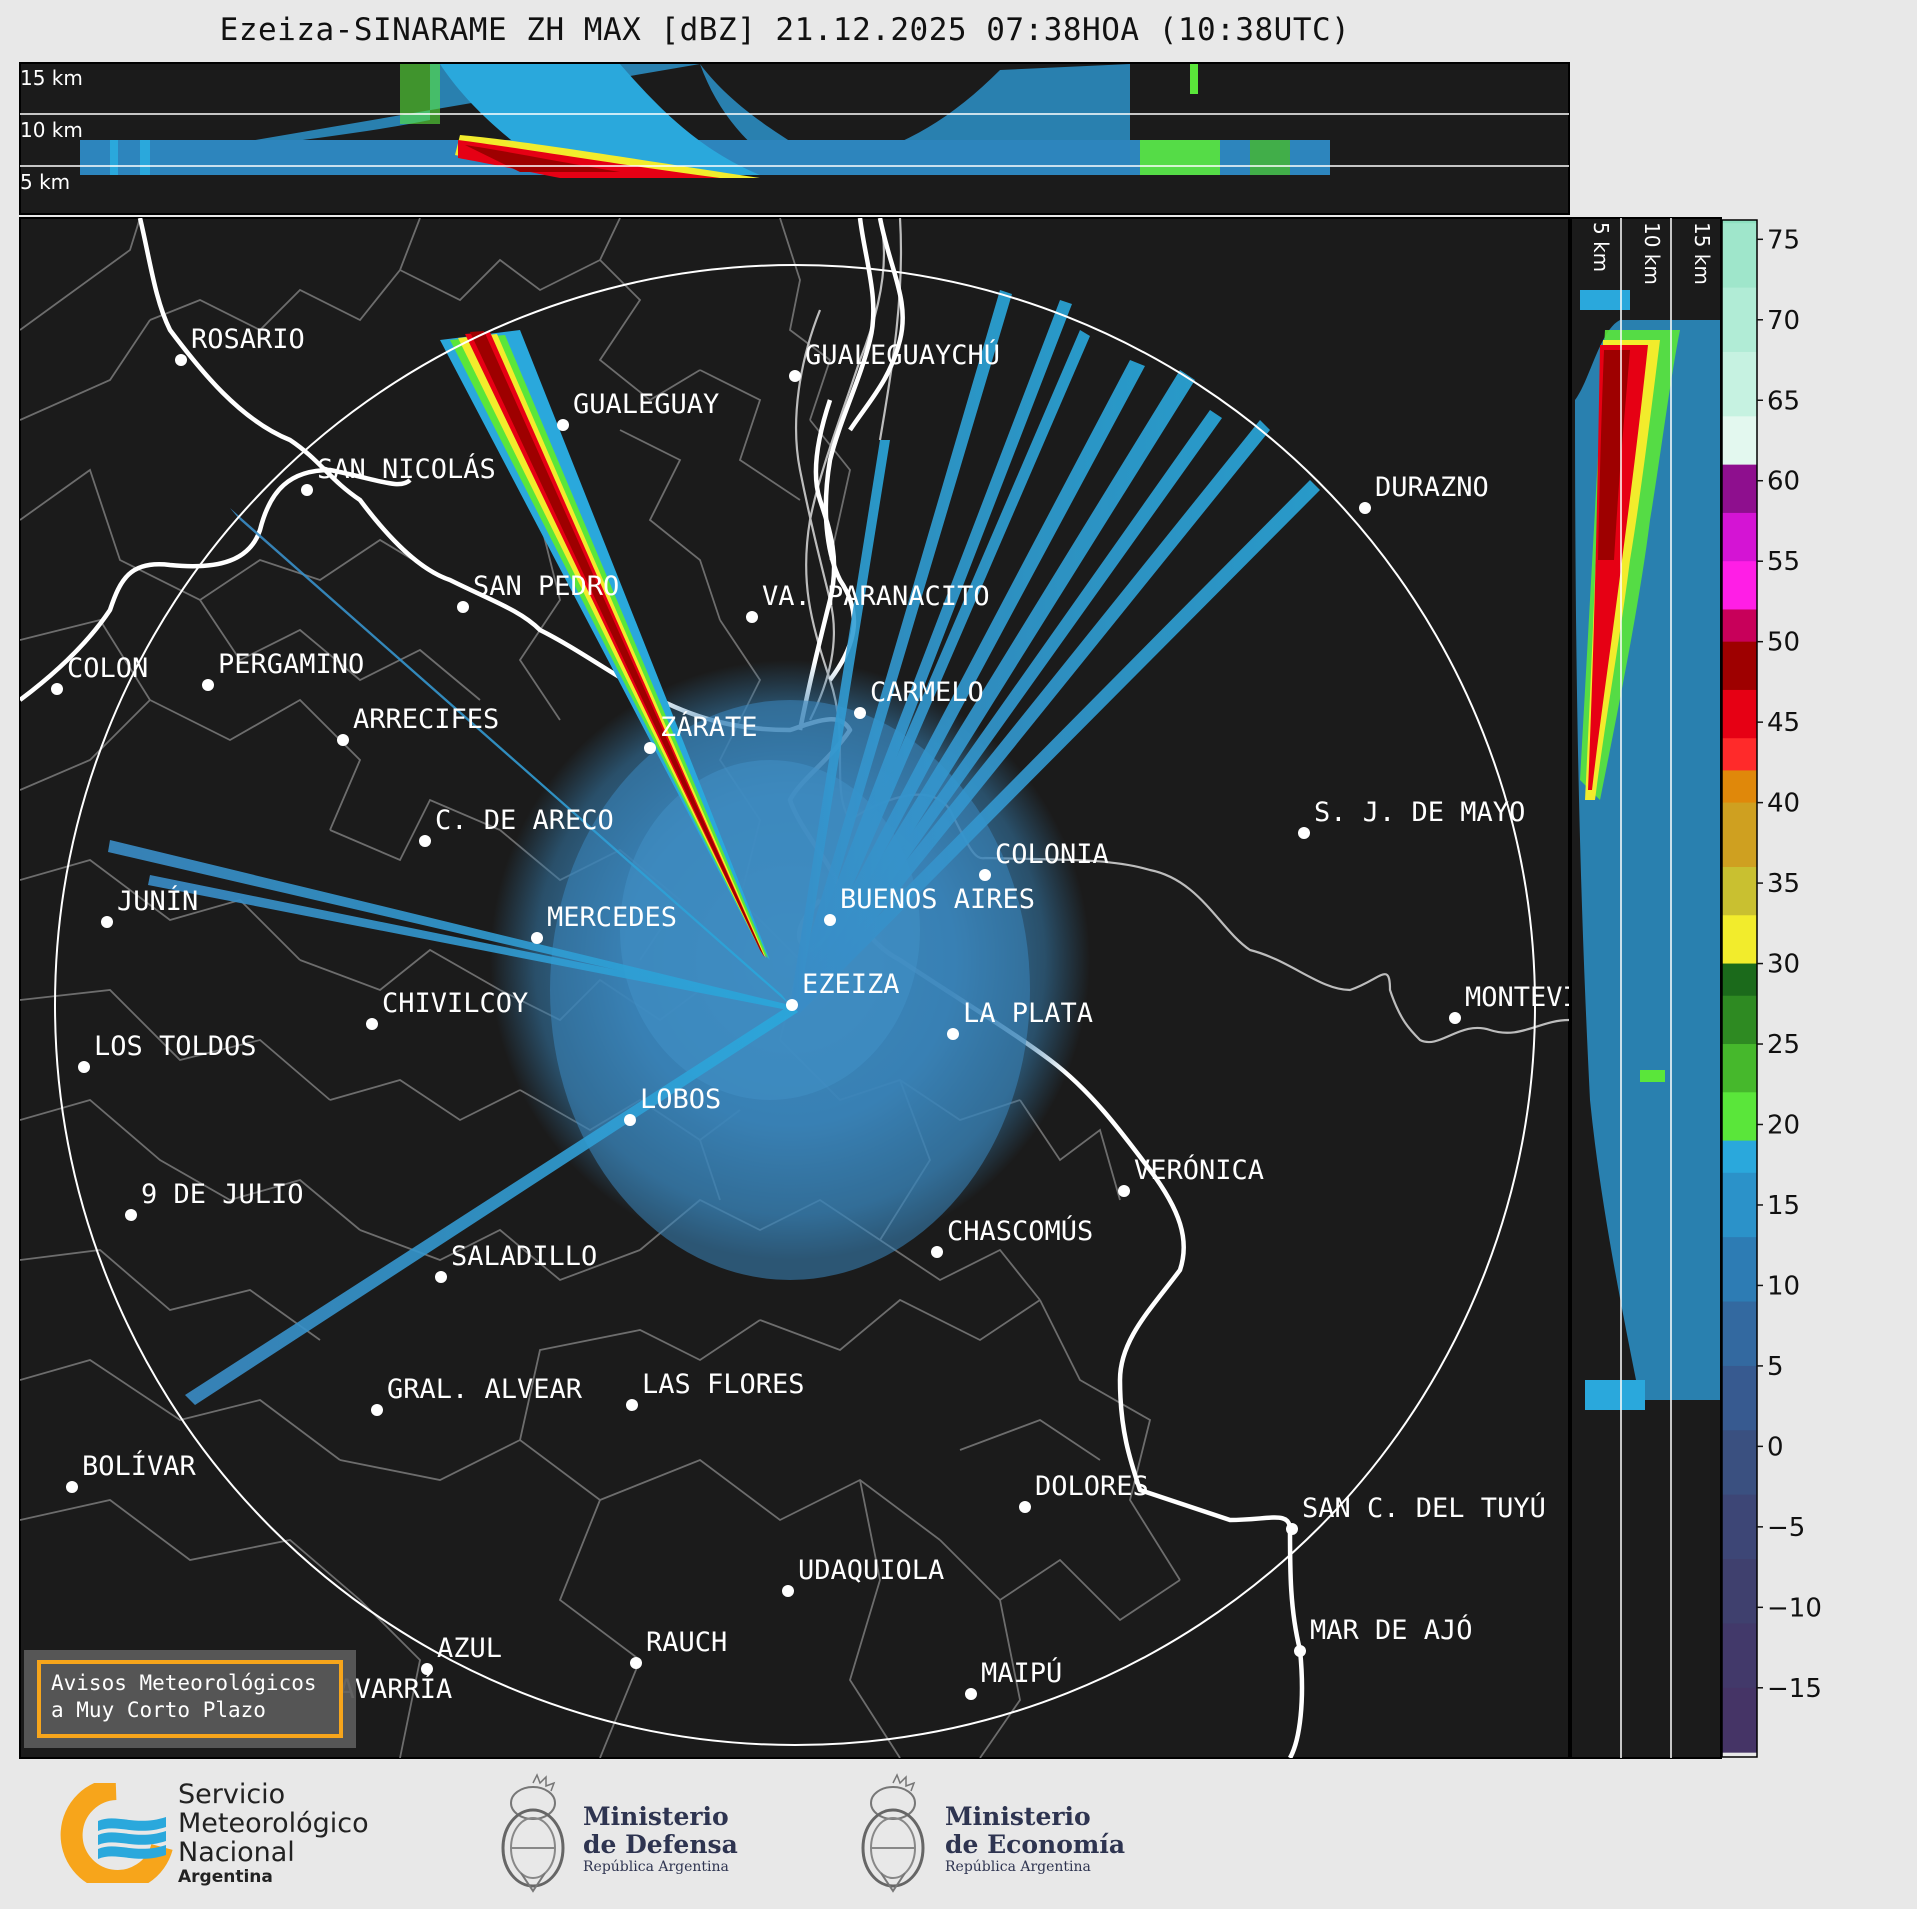  I want to click on colorbar-tick-label: 70, so click(1783, 321).